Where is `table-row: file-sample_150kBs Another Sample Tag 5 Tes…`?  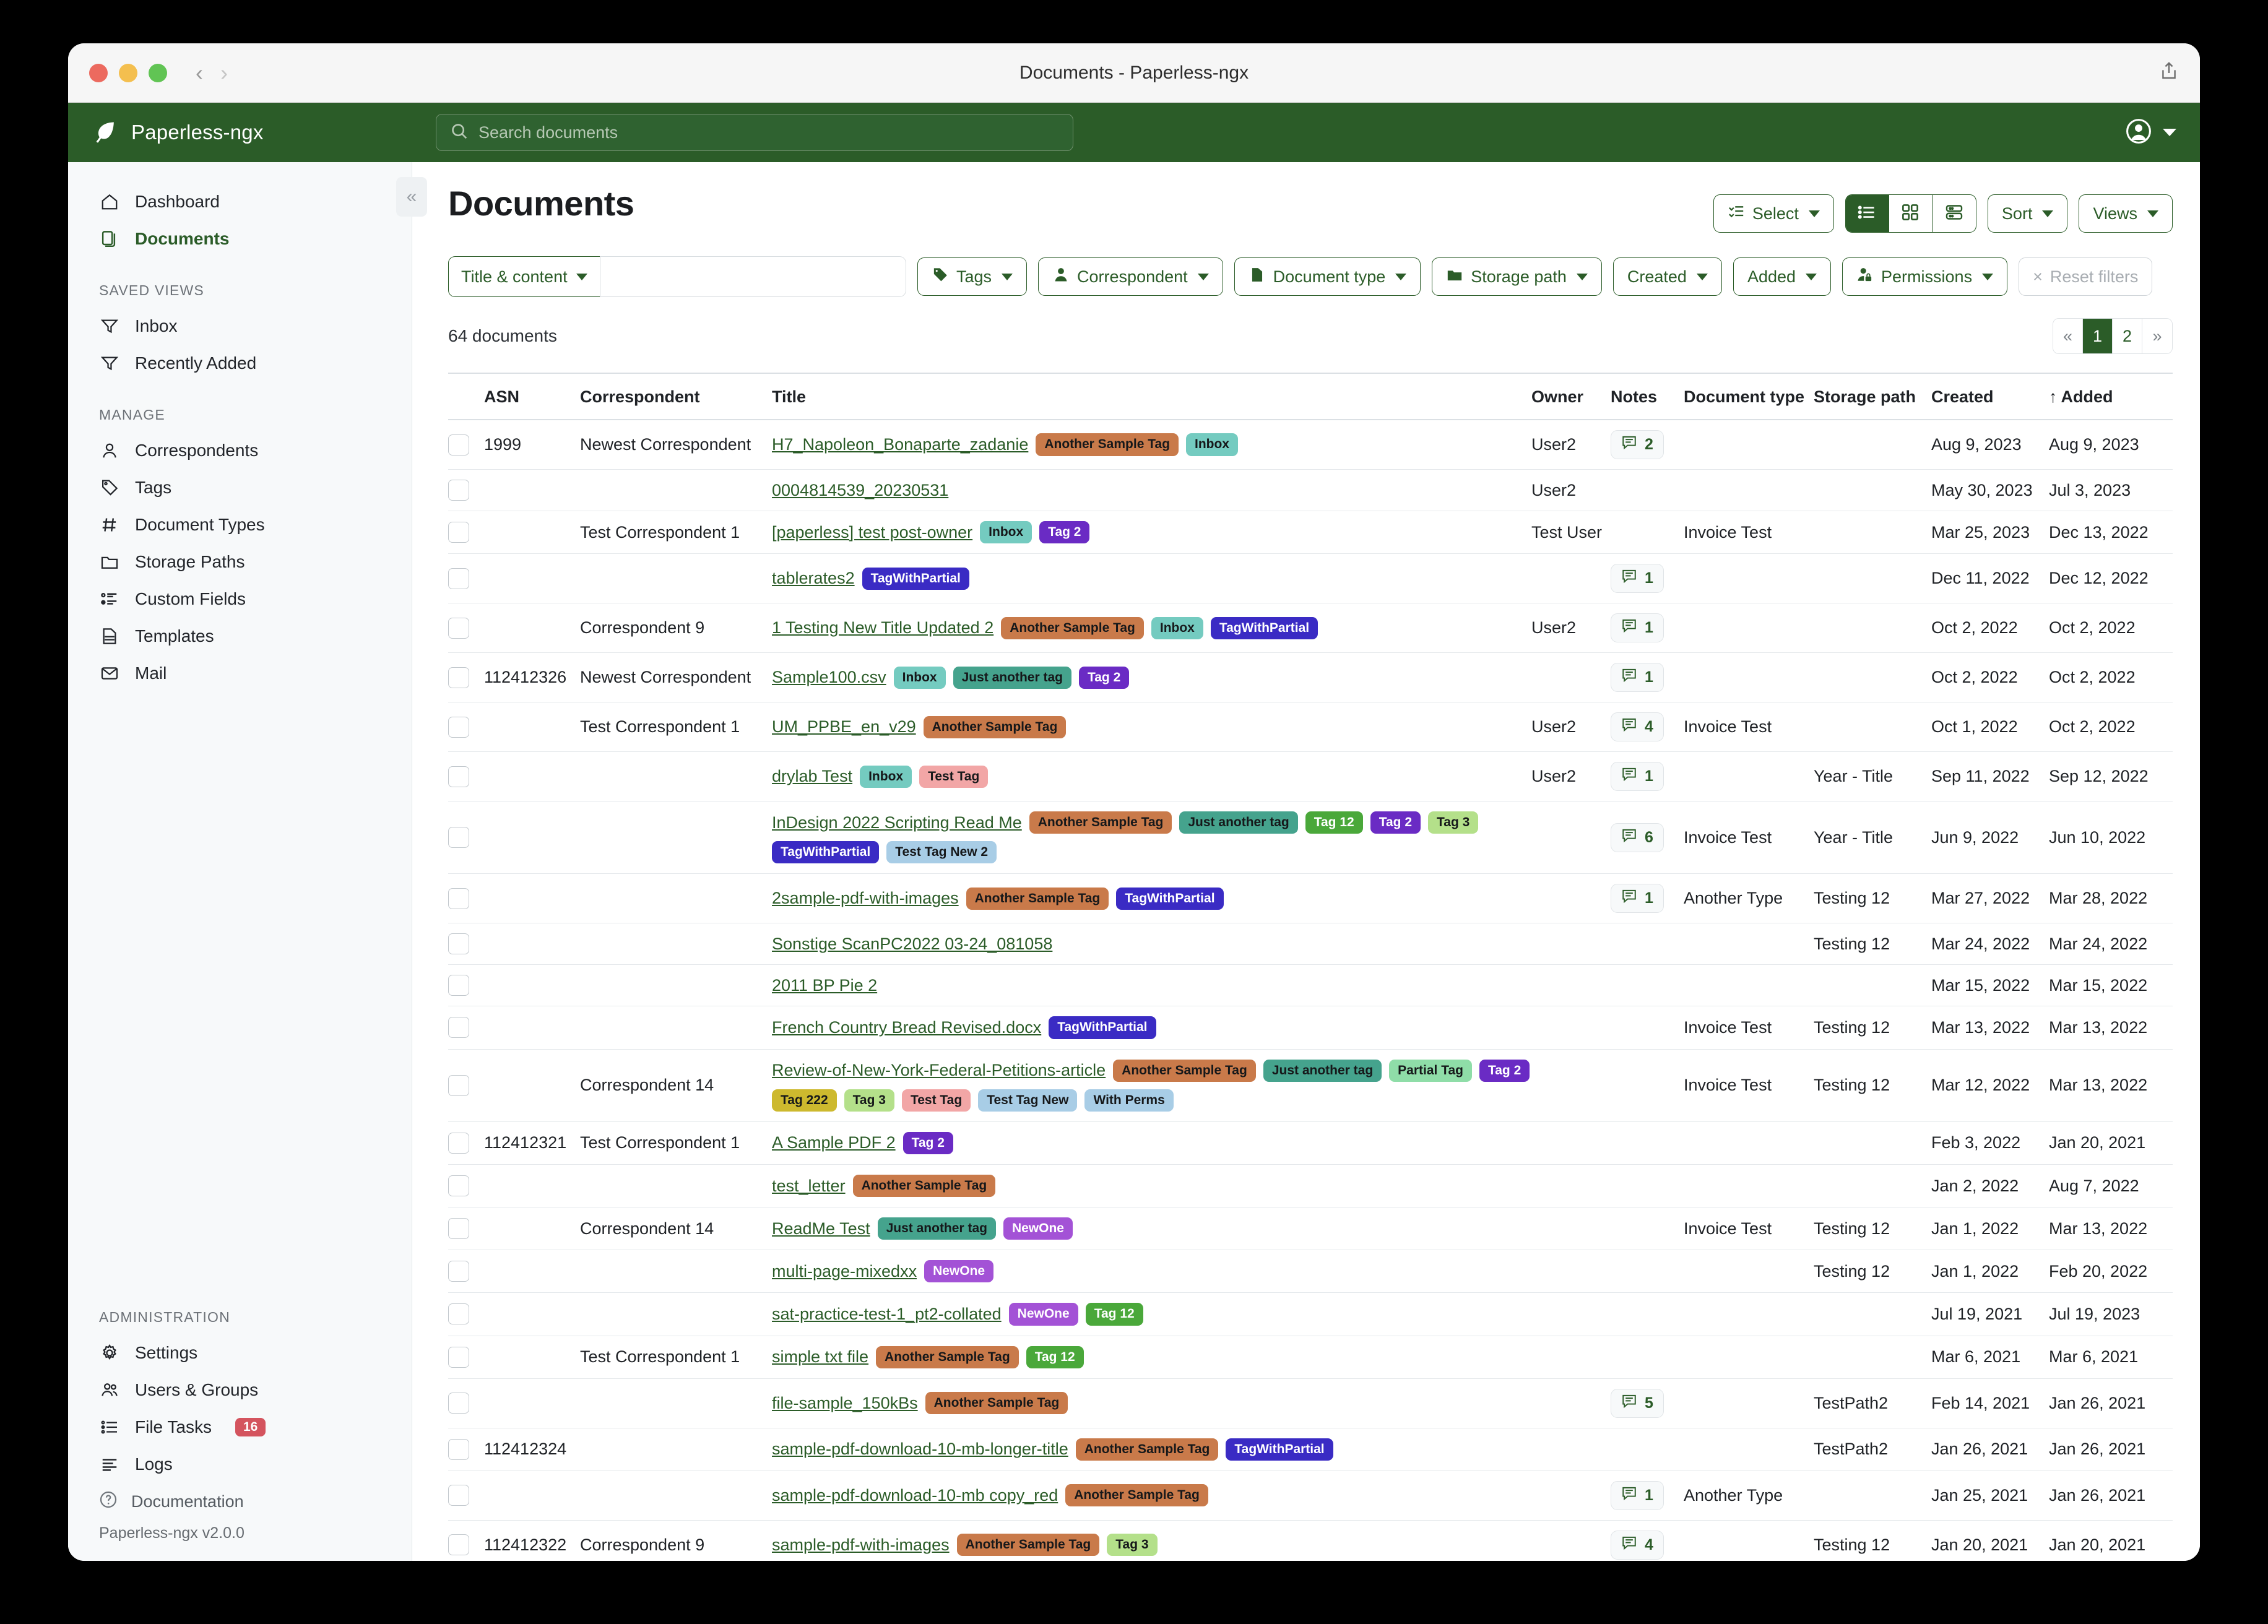 table-row: file-sample_150kBs Another Sample Tag 5 Tes… is located at coordinates (1311, 1403).